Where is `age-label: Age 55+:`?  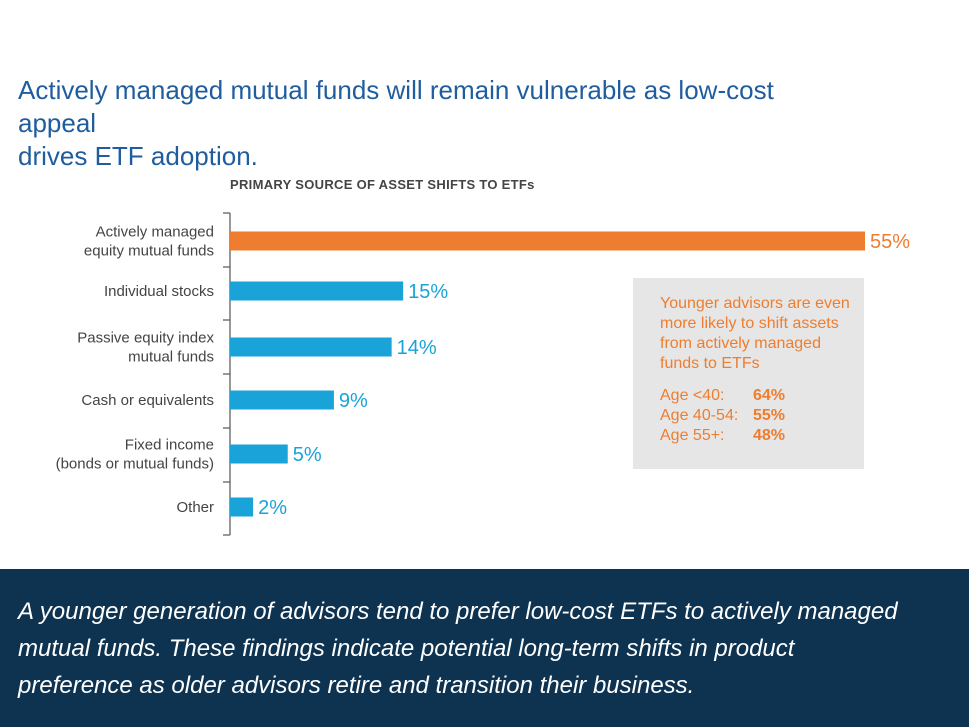
age-label: Age 55+: is located at coordinates (692, 435).